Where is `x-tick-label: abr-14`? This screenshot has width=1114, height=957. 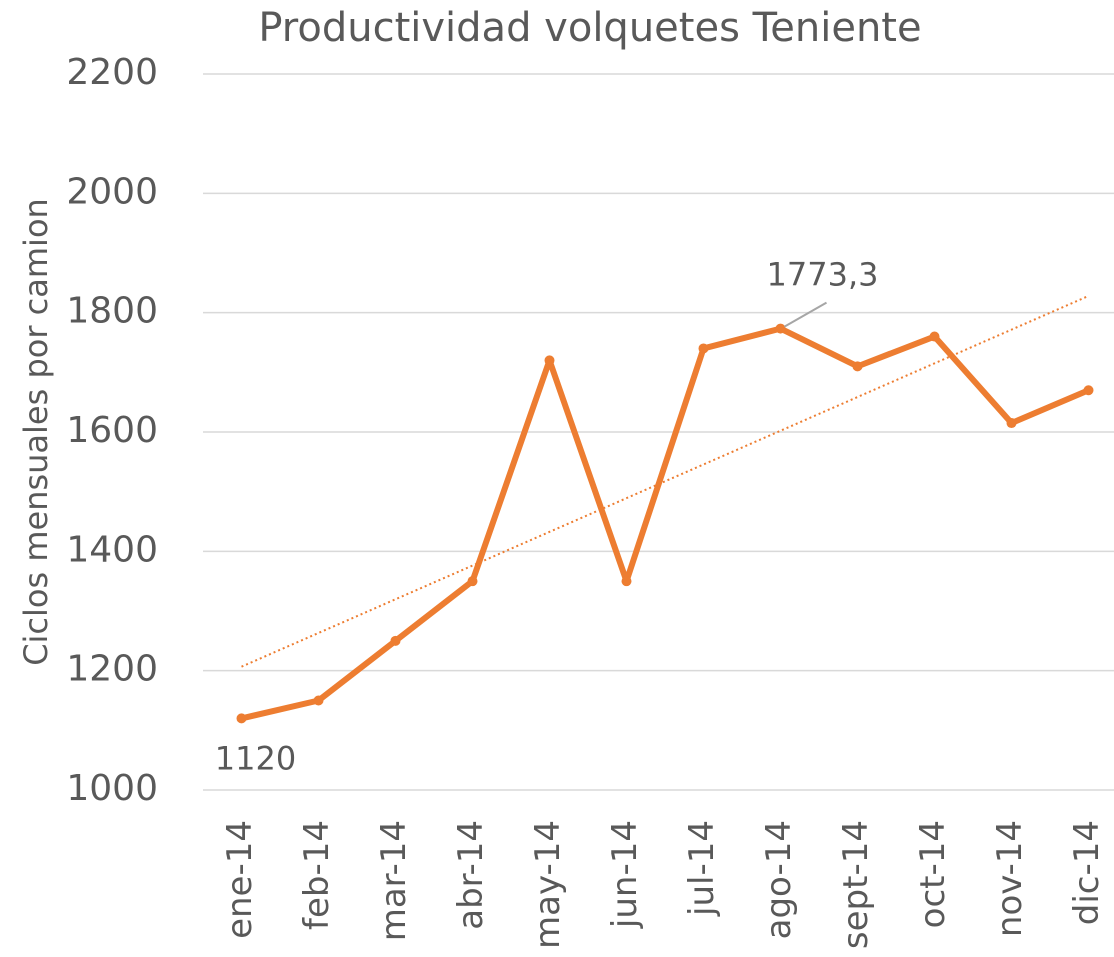
x-tick-label: abr-14 is located at coordinates (471, 875).